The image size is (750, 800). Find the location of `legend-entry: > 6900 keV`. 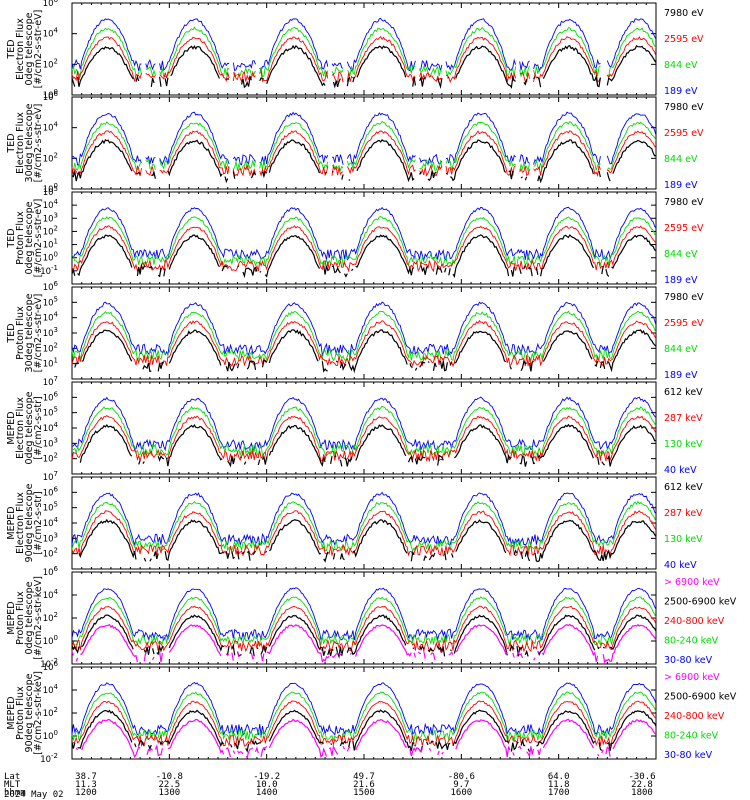

legend-entry: > 6900 keV is located at coordinates (692, 582).